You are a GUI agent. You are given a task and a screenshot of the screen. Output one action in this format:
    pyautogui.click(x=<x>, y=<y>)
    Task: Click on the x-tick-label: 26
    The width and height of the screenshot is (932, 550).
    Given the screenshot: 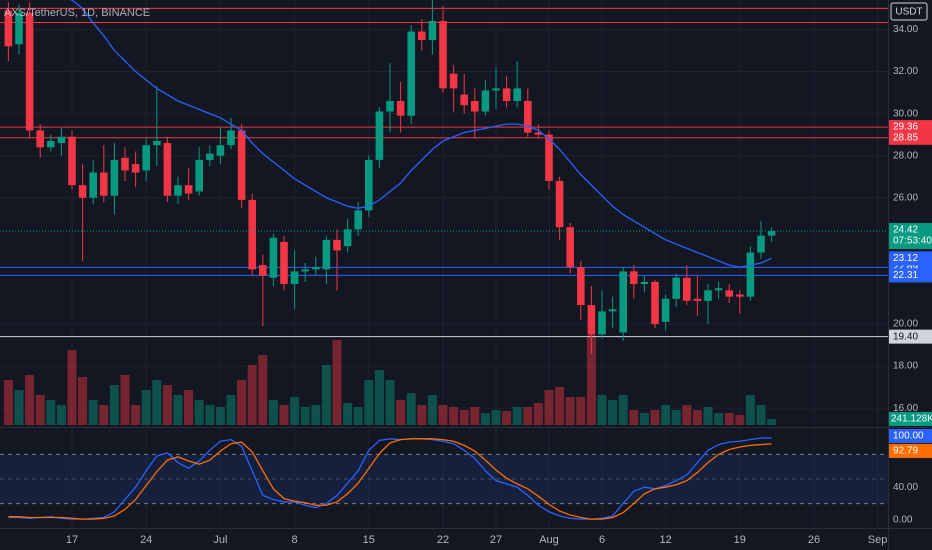 What is the action you would take?
    pyautogui.click(x=814, y=540)
    